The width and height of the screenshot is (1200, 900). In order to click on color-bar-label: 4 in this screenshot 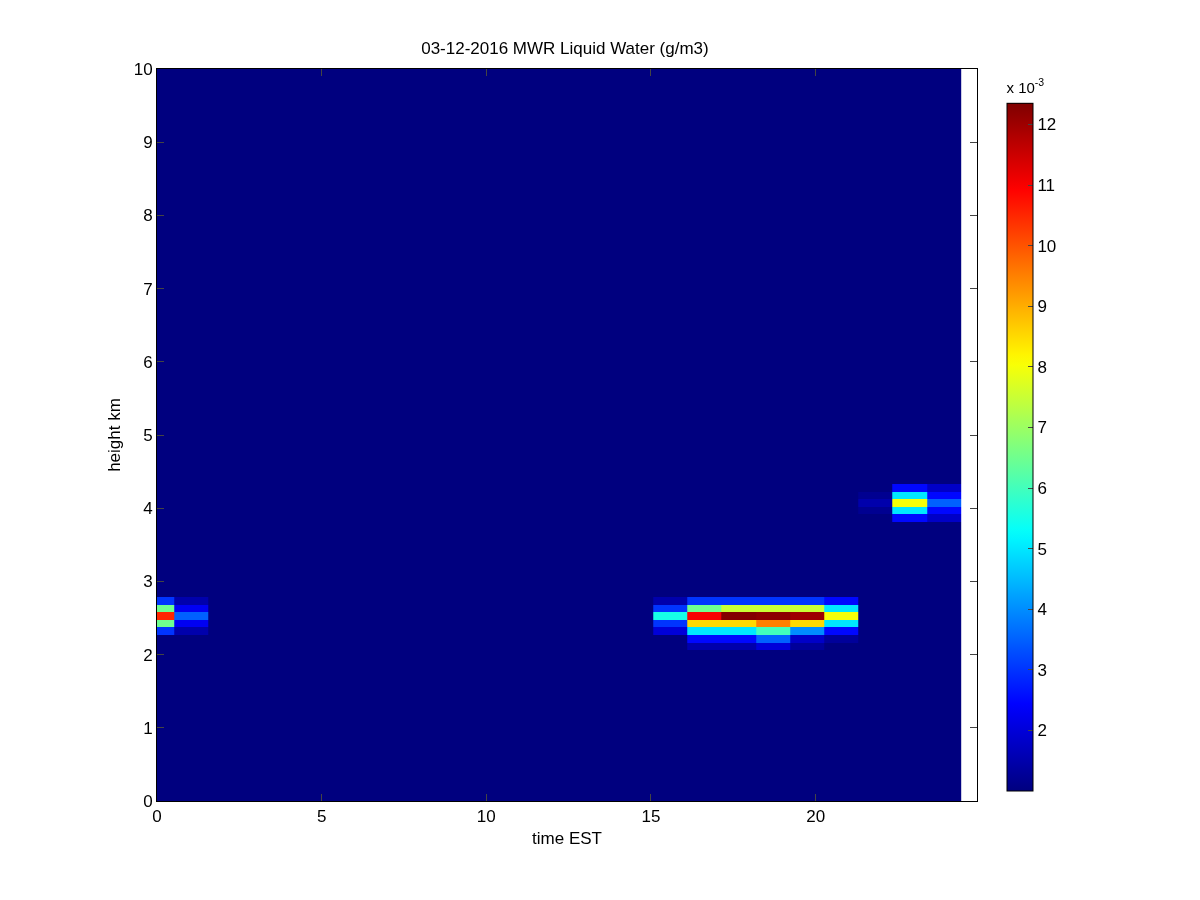, I will do `click(1042, 610)`.